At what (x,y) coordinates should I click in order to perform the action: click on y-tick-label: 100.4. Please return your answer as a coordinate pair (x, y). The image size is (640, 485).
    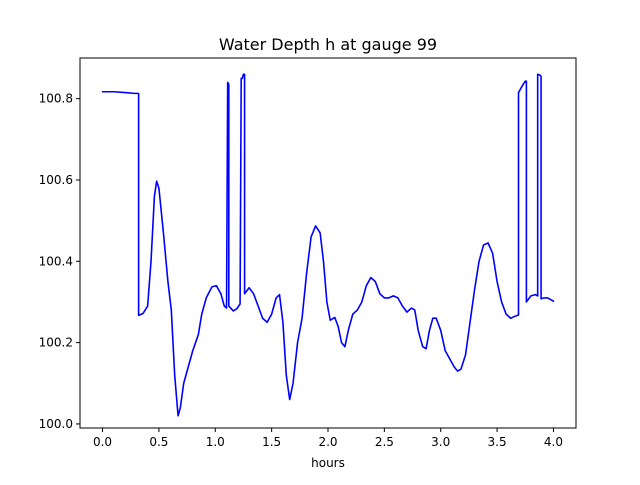
    Looking at the image, I should click on (56, 261).